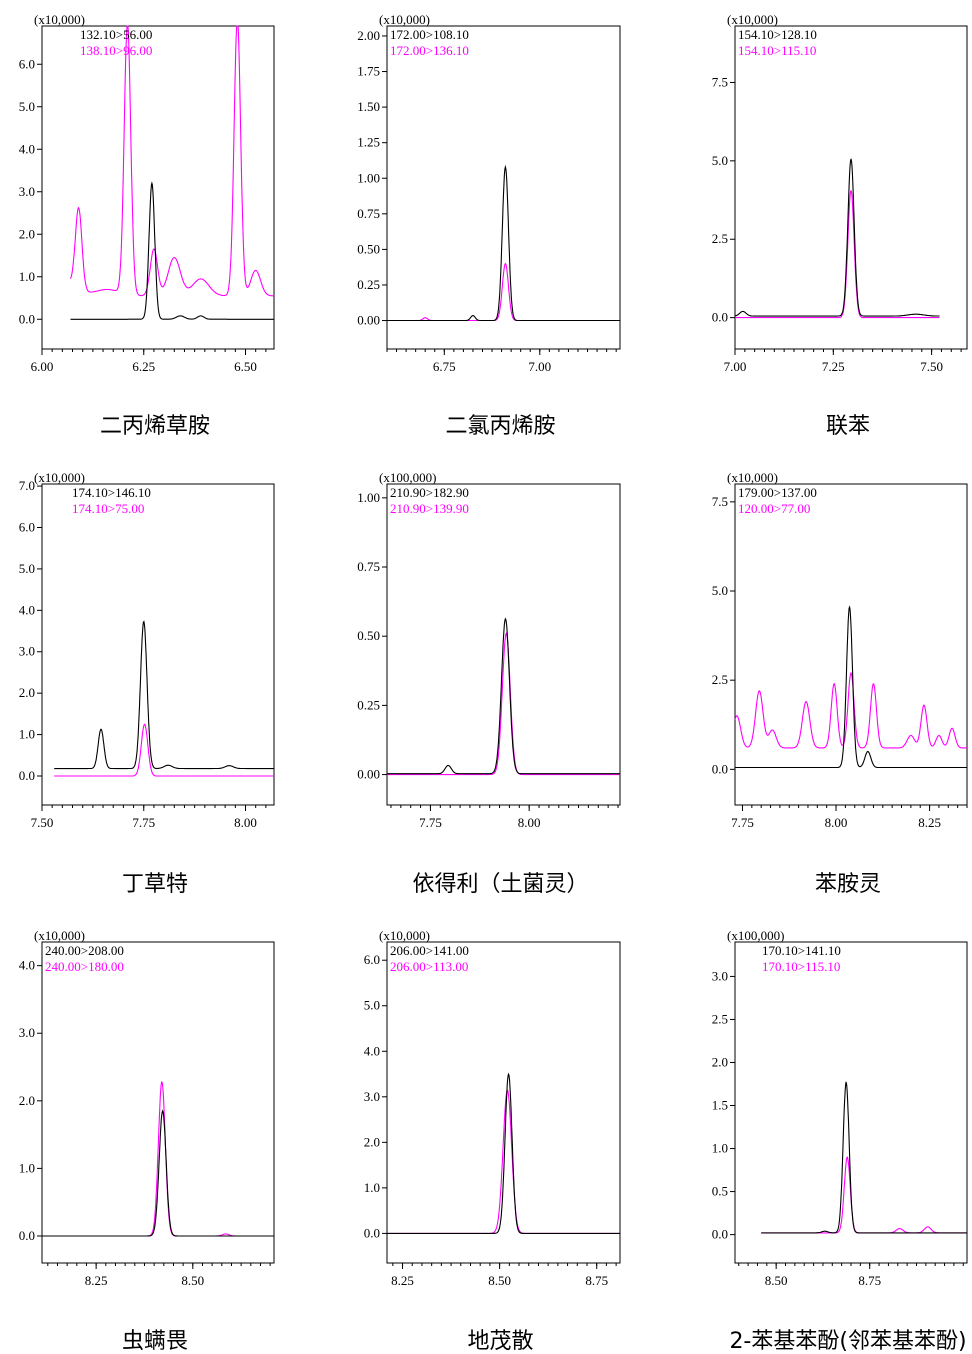  Describe the element at coordinates (108, 508) in the screenshot. I see `legend-entry: 174.10>75.00` at that location.